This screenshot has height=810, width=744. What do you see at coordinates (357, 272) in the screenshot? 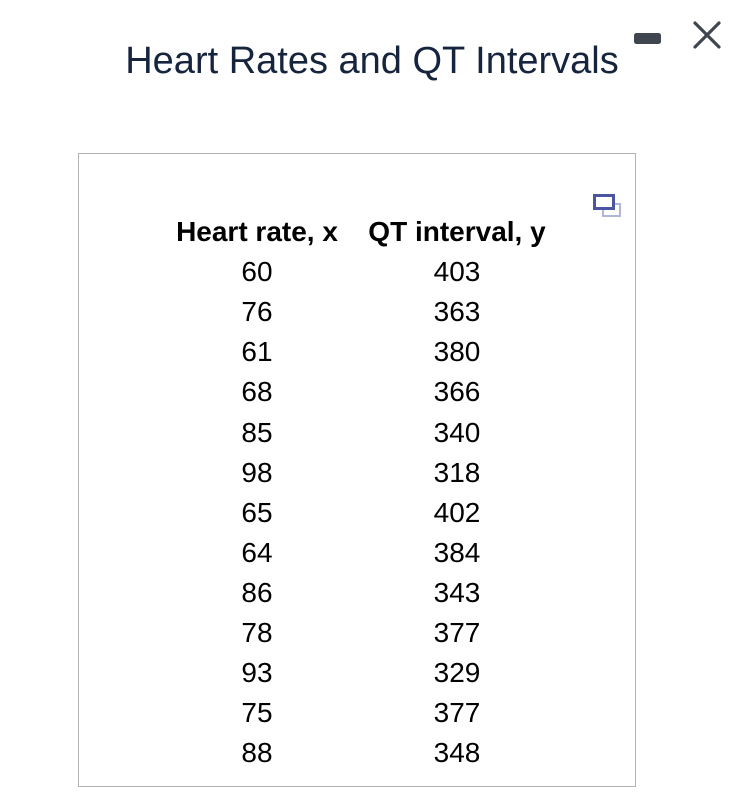
I see `table-row: 60 403` at bounding box center [357, 272].